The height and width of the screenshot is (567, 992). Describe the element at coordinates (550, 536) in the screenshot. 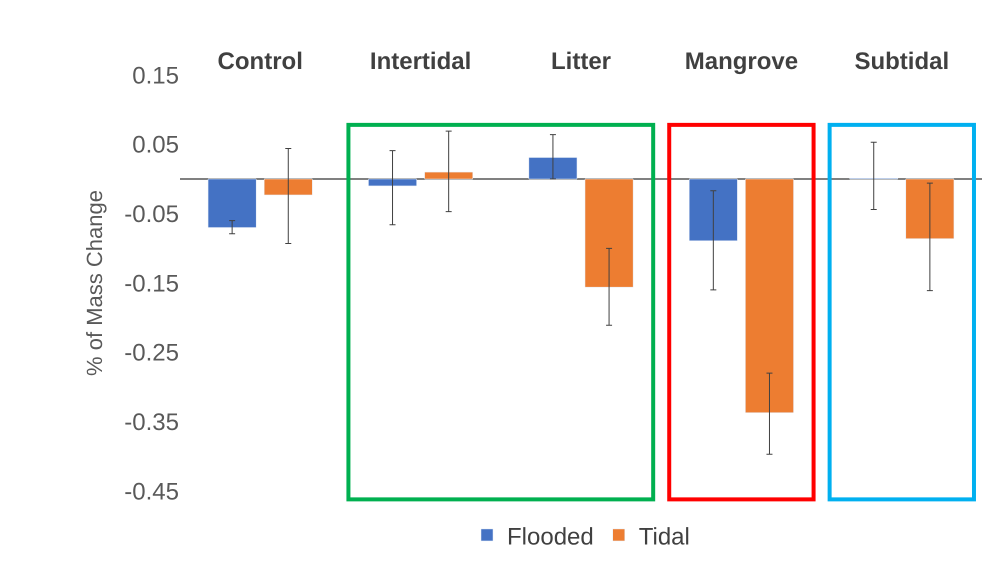

I see `legend-label: Flooded` at that location.